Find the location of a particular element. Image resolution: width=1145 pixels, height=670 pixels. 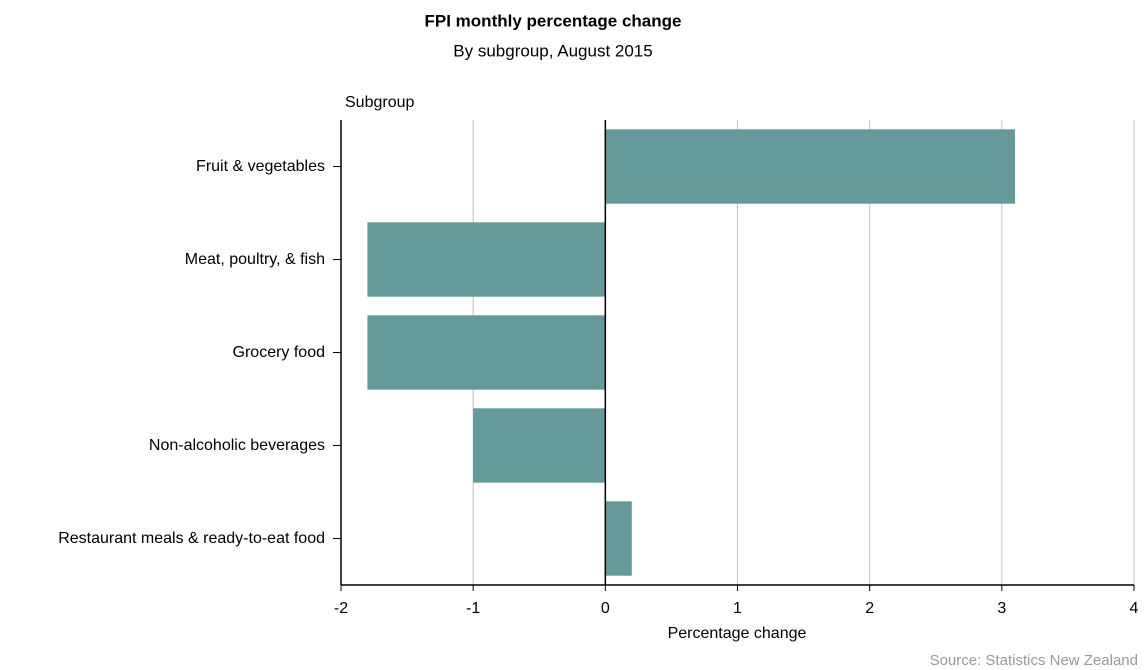

x-axis-title: Percentage change is located at coordinates (737, 633).